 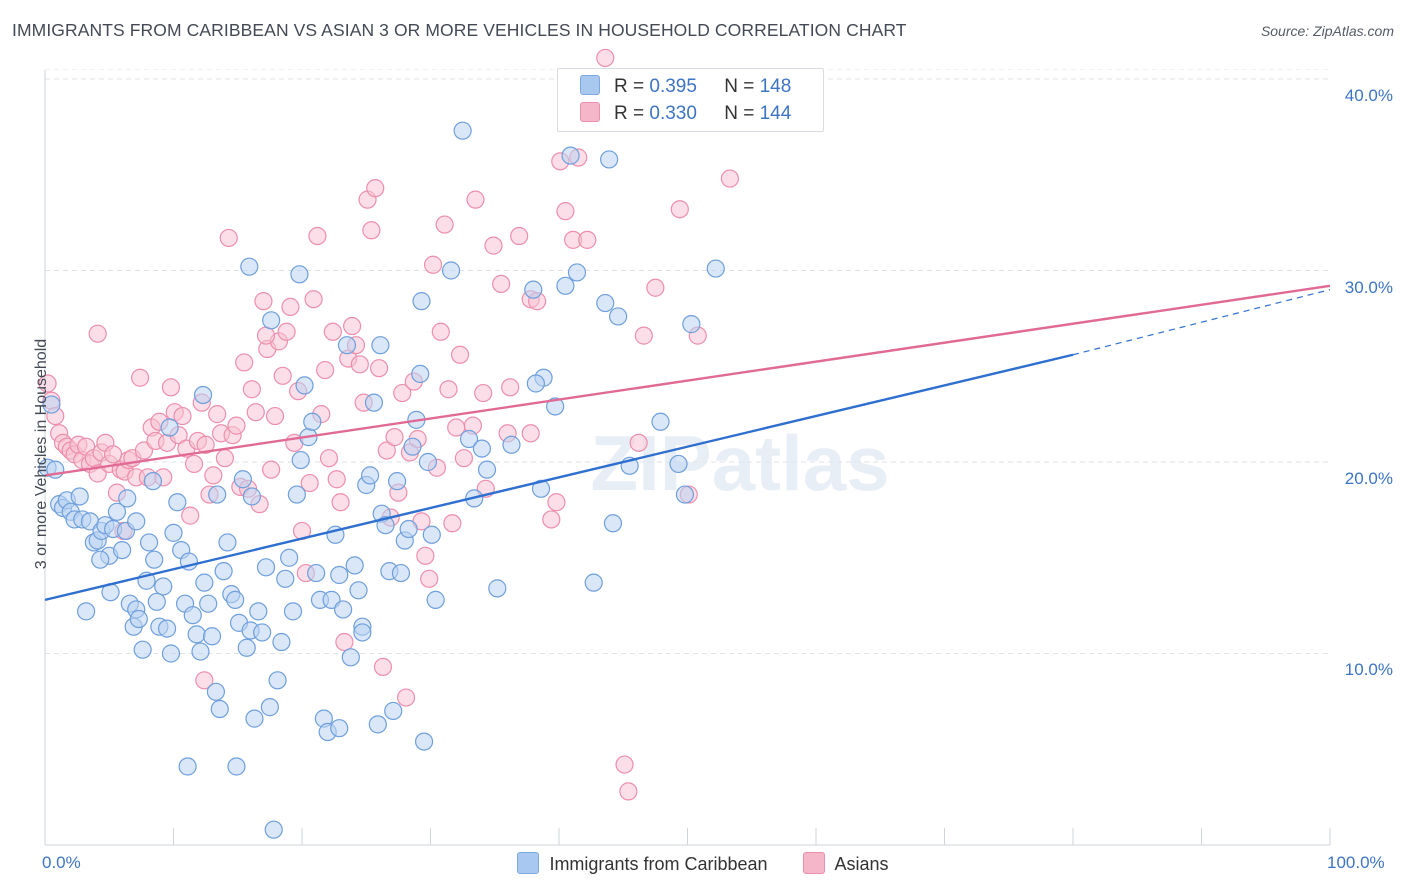 I want to click on legend-swatch-pink, so click(x=590, y=112).